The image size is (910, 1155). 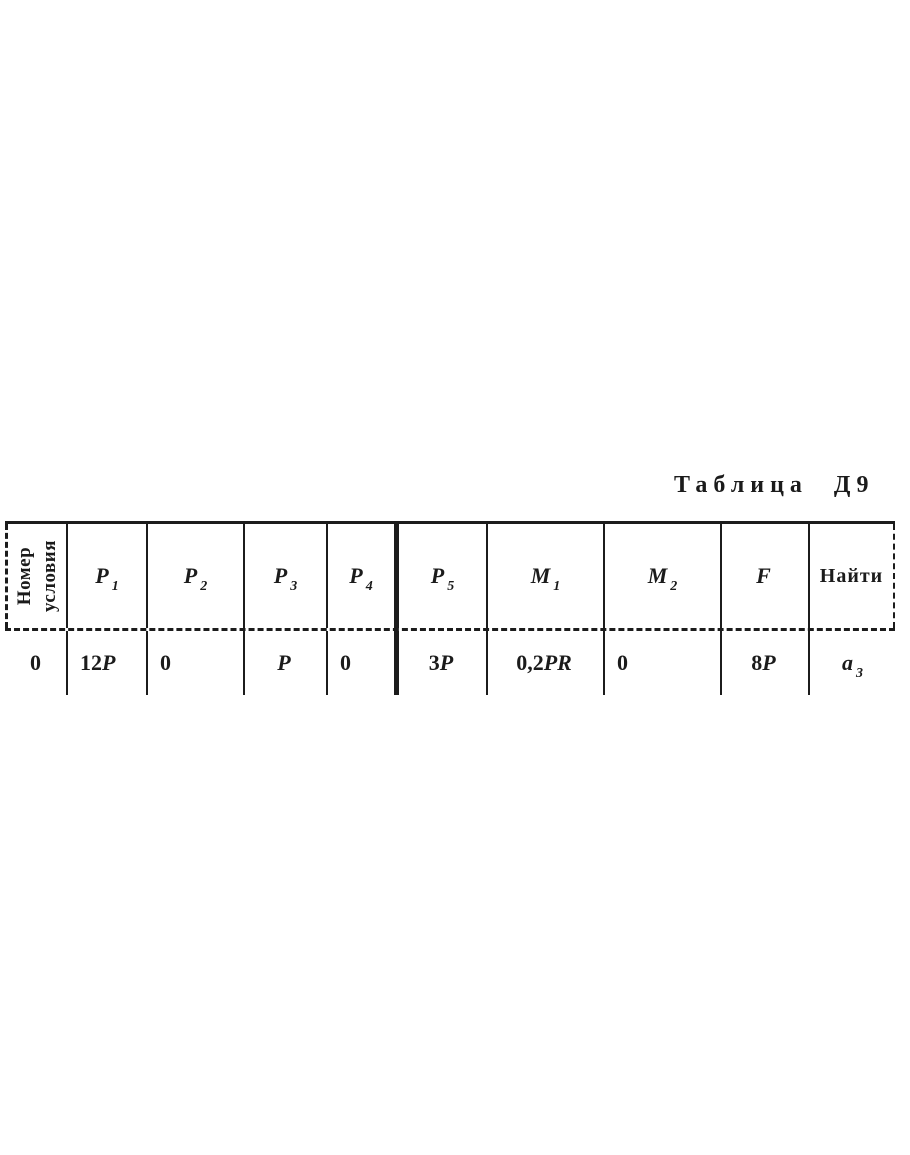 I want to click on data-cell-m1: 0,2PR, so click(x=546, y=663).